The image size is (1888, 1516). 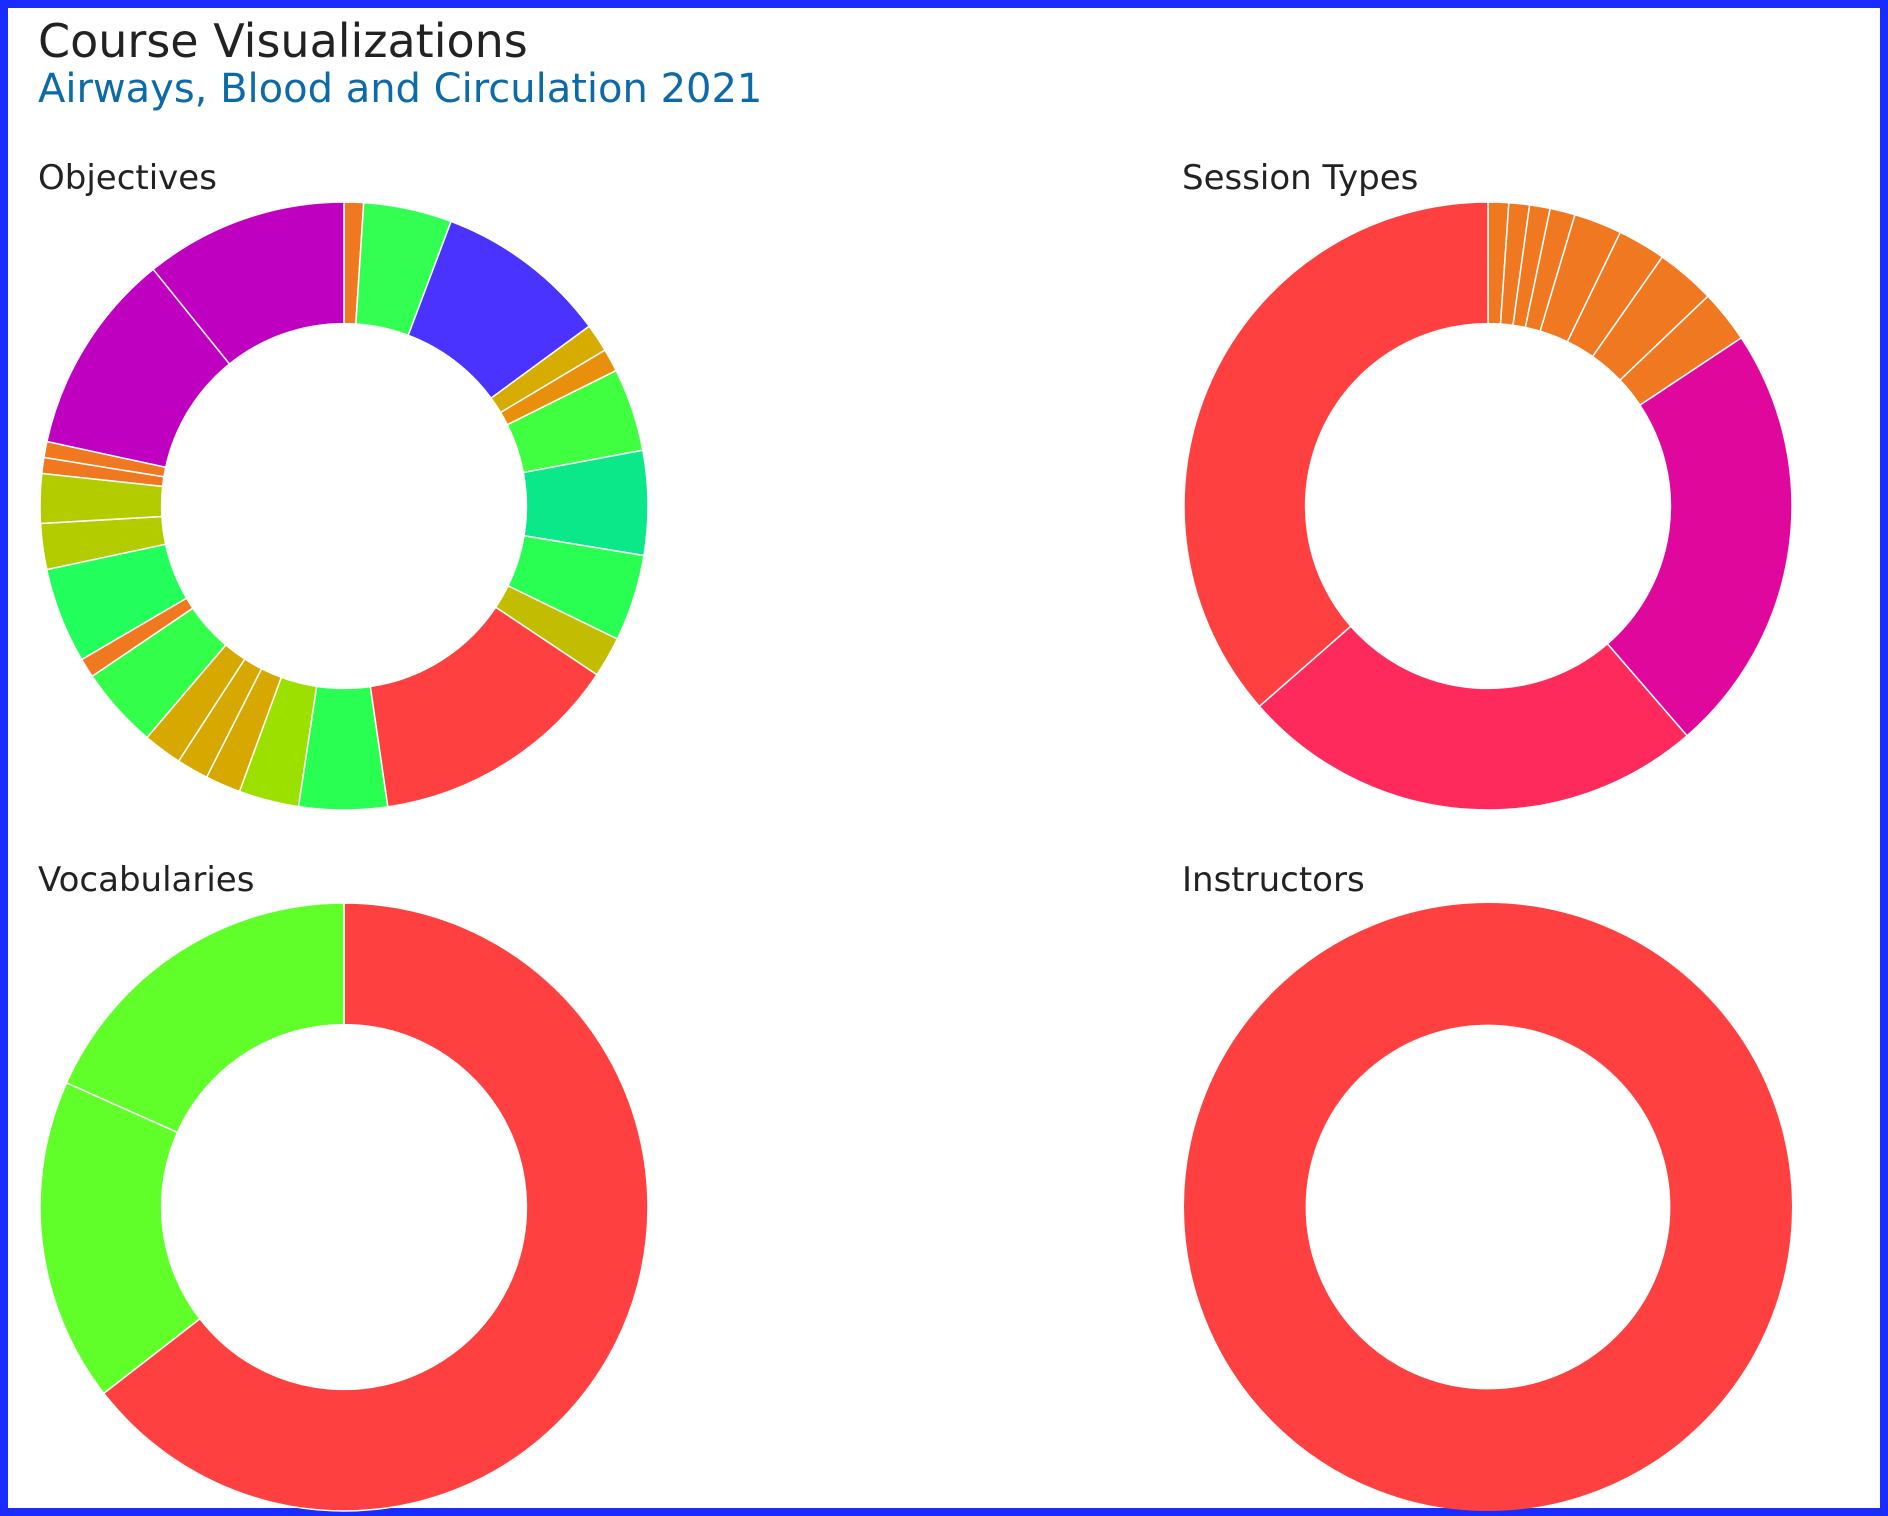 I want to click on course-subtitle-link: Airways, Blood and Circulation 2021, so click(x=400, y=89).